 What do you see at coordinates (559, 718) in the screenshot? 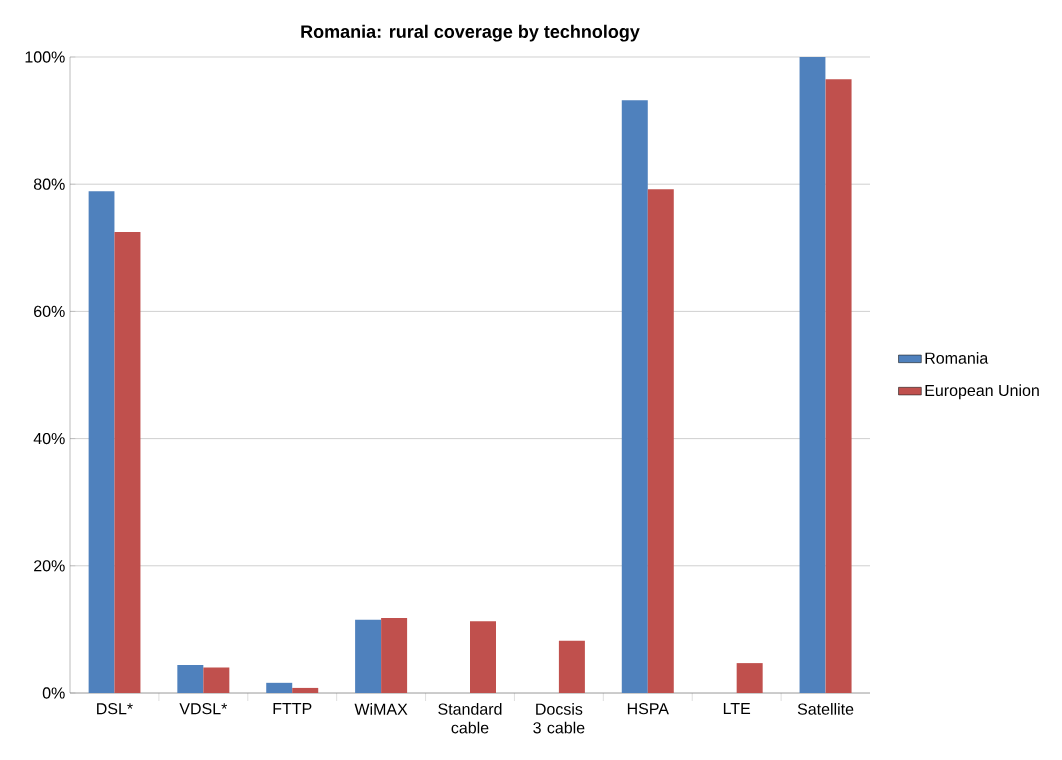
I see `x-tick-label: Docsis 3 cable` at bounding box center [559, 718].